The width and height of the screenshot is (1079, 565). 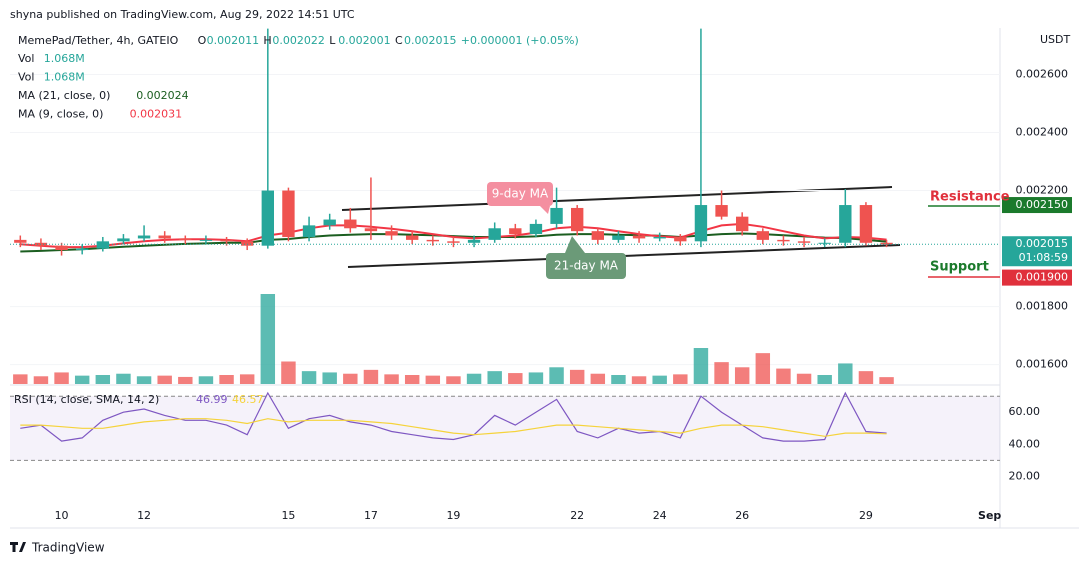 What do you see at coordinates (1042, 204) in the screenshot?
I see `price-badge-label: 0.002150` at bounding box center [1042, 204].